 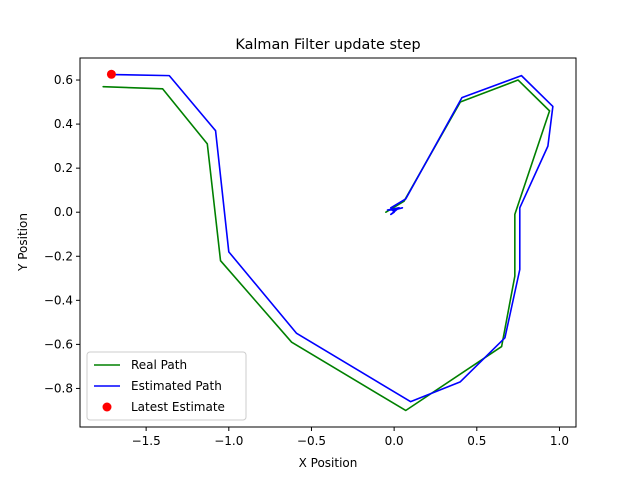 What do you see at coordinates (178, 407) in the screenshot?
I see `legend-label-latest-estimate: Latest Estimate` at bounding box center [178, 407].